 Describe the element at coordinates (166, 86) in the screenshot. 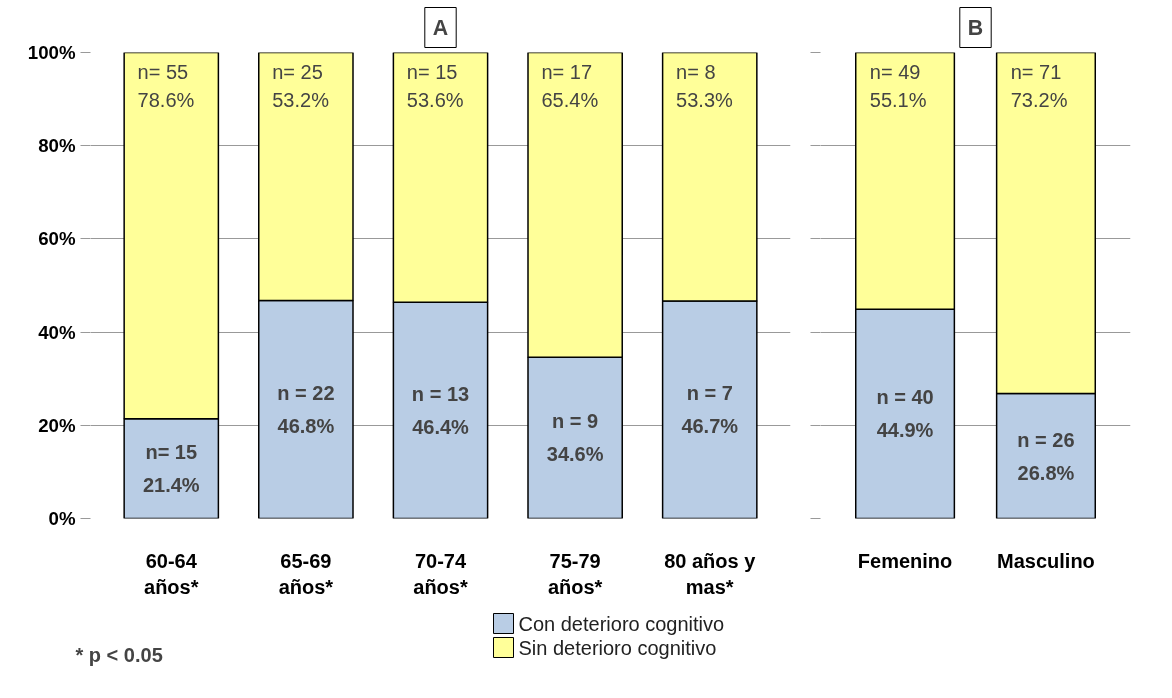

I see `data-label: n= 55 78.6%` at that location.